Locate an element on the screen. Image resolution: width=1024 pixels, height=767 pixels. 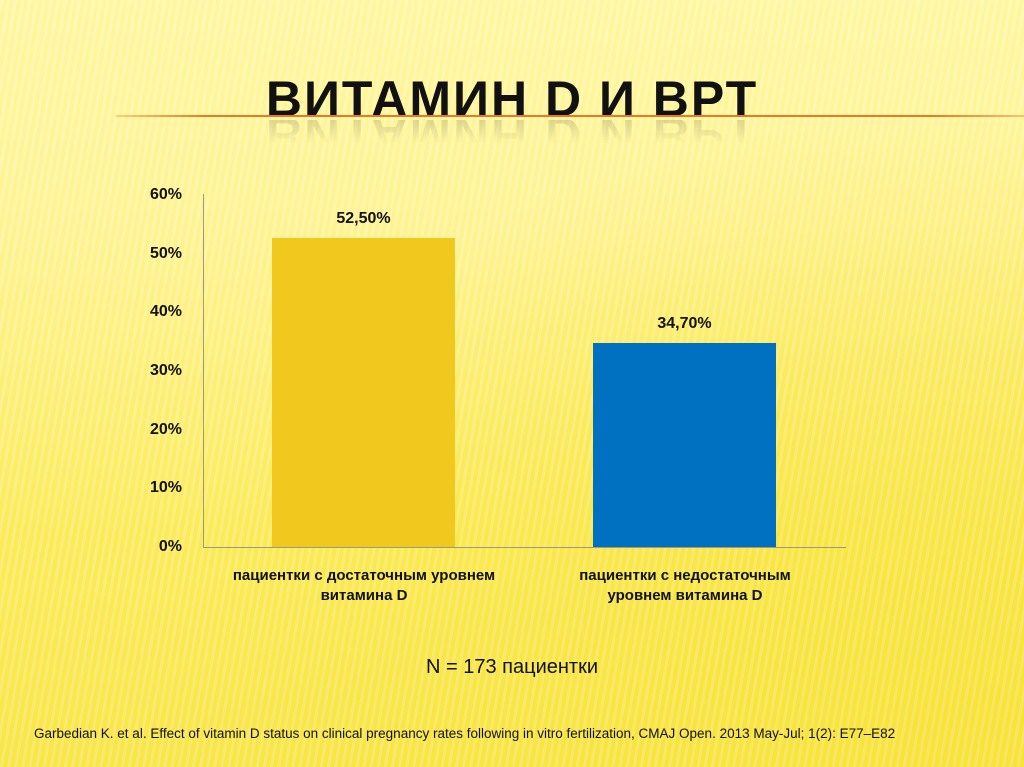
y-tick-60: 60% is located at coordinates (165, 194).